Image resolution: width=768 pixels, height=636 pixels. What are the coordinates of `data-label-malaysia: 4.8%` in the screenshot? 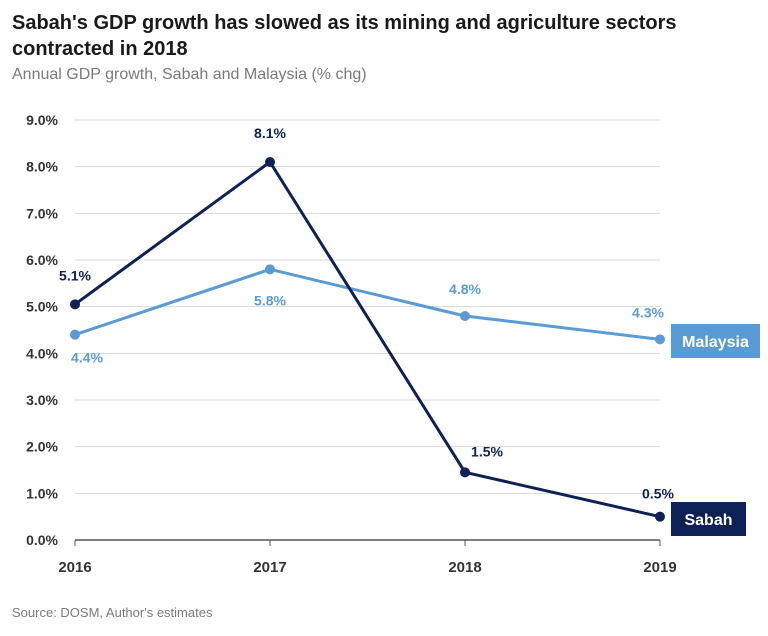 It's located at (465, 289).